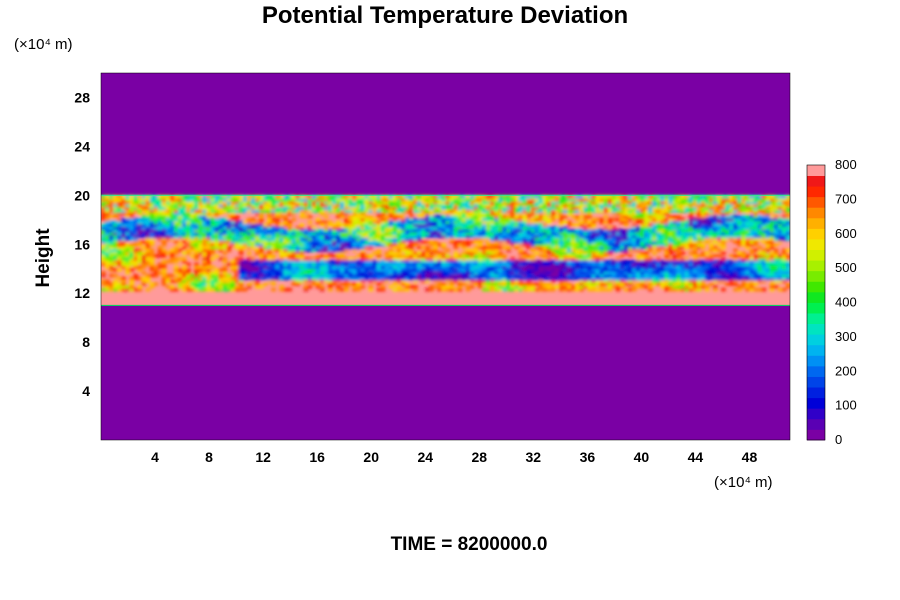 This screenshot has height=600, width=900. I want to click on x-tick-label: 24, so click(425, 457).